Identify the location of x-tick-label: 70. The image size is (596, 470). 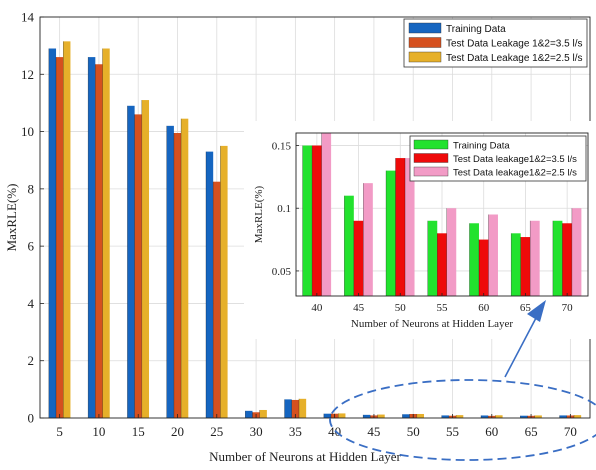
(570, 431).